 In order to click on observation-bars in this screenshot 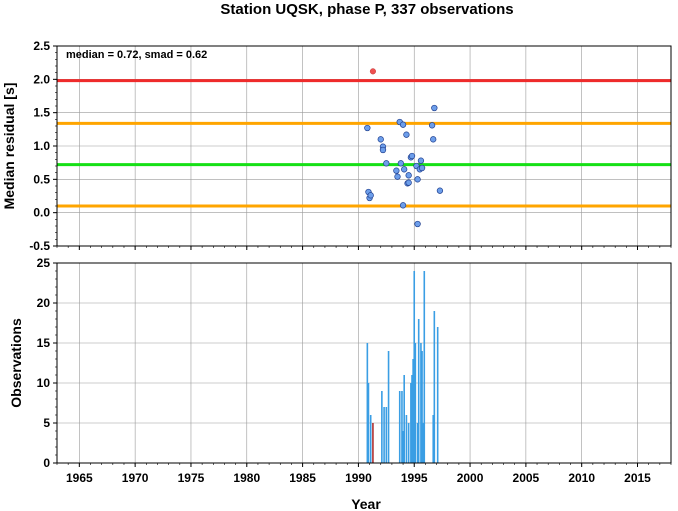, I will do `click(402, 367)`.